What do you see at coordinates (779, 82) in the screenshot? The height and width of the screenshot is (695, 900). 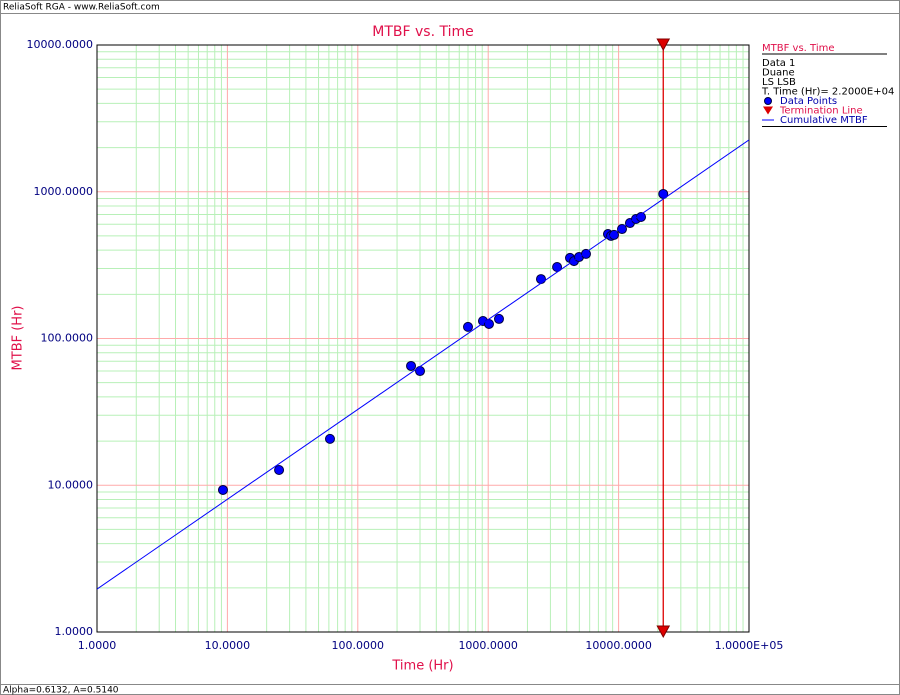 I see `legend-info: LS LSB` at bounding box center [779, 82].